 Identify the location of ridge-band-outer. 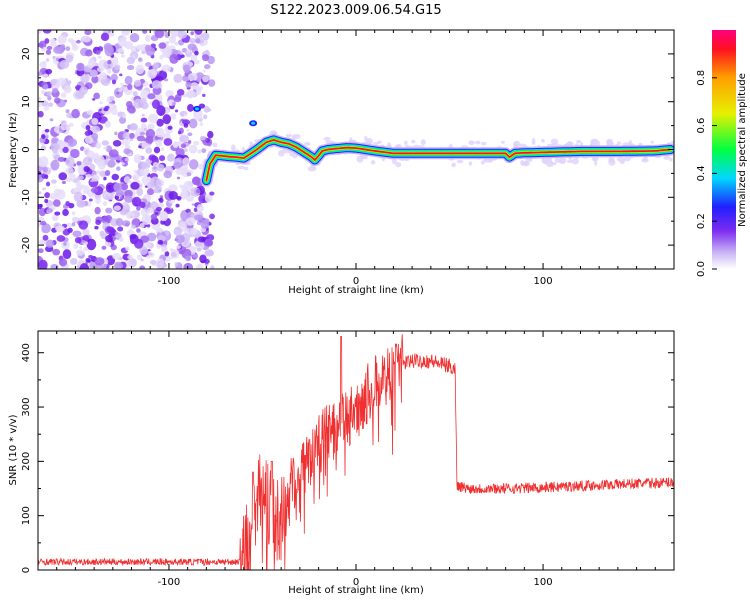
(437, 160).